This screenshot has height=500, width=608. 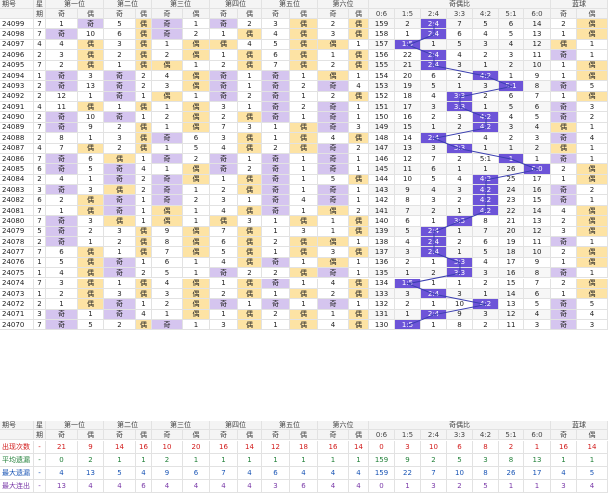 What do you see at coordinates (17, 325) in the screenshot?
I see `issue-number: 24070` at bounding box center [17, 325].